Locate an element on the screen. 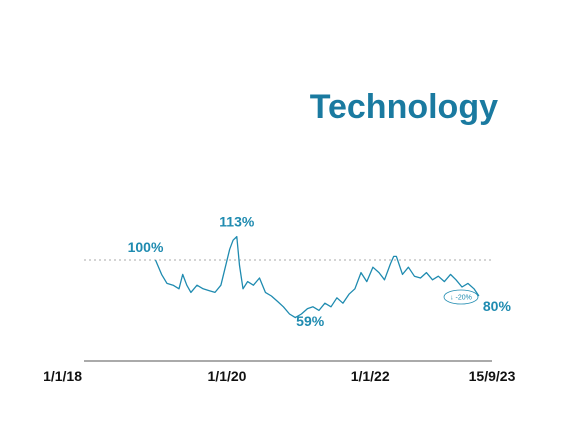 Image resolution: width=564 pixels, height=440 pixels. data-label: 59% is located at coordinates (310, 321).